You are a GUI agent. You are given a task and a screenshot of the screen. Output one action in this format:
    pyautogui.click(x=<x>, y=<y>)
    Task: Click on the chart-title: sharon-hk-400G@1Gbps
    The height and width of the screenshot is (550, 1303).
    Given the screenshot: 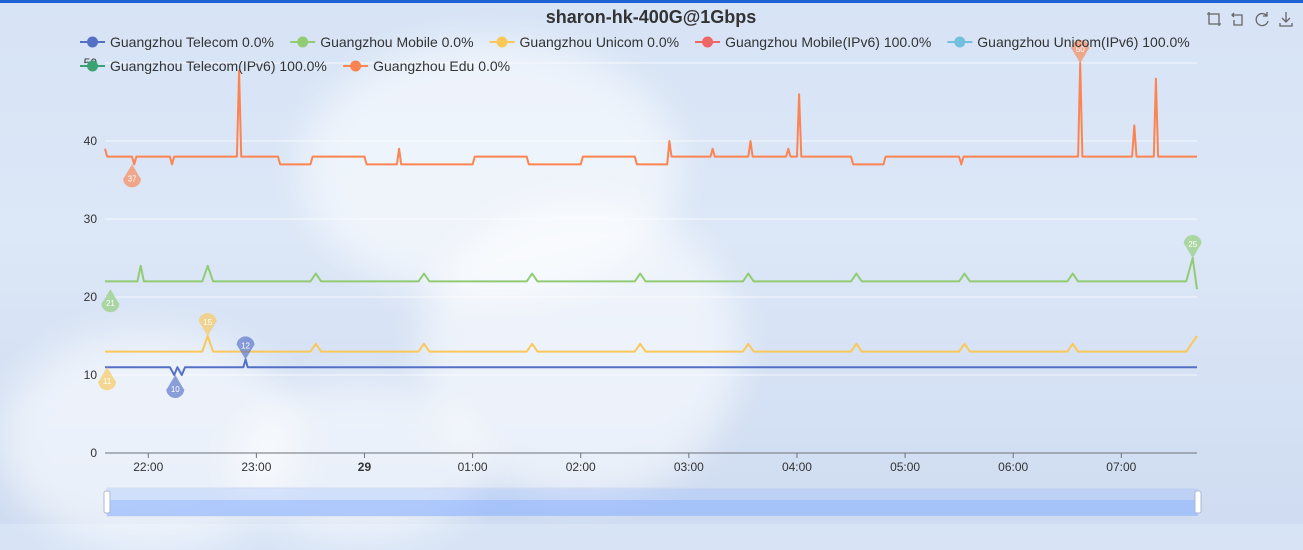 What is the action you would take?
    pyautogui.click(x=651, y=17)
    